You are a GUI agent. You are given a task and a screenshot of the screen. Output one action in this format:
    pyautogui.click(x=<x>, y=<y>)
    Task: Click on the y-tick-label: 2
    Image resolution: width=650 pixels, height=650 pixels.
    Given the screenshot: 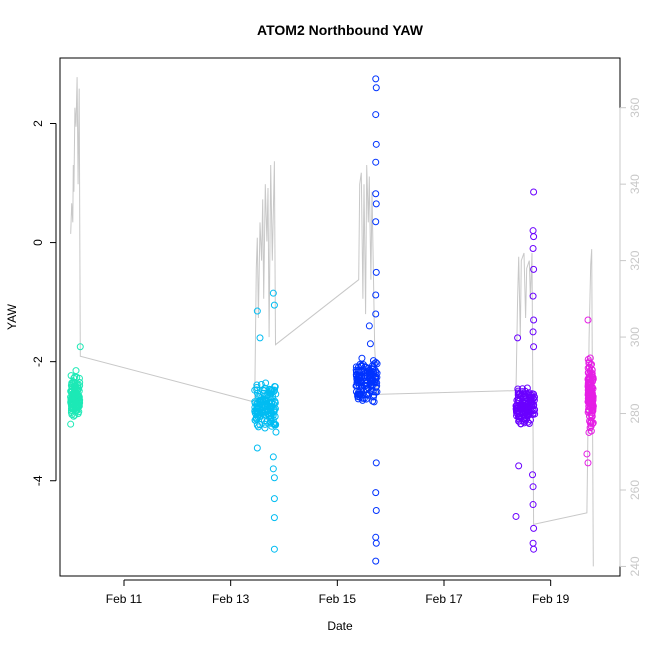 What is the action you would take?
    pyautogui.click(x=38, y=123)
    